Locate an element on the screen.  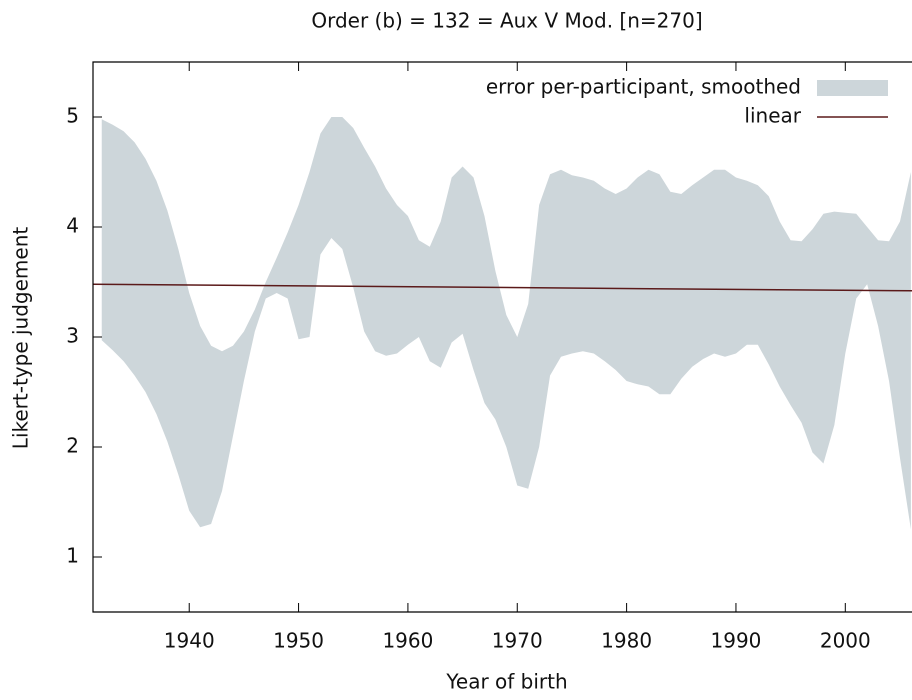
legend-label: linear is located at coordinates (772, 116).